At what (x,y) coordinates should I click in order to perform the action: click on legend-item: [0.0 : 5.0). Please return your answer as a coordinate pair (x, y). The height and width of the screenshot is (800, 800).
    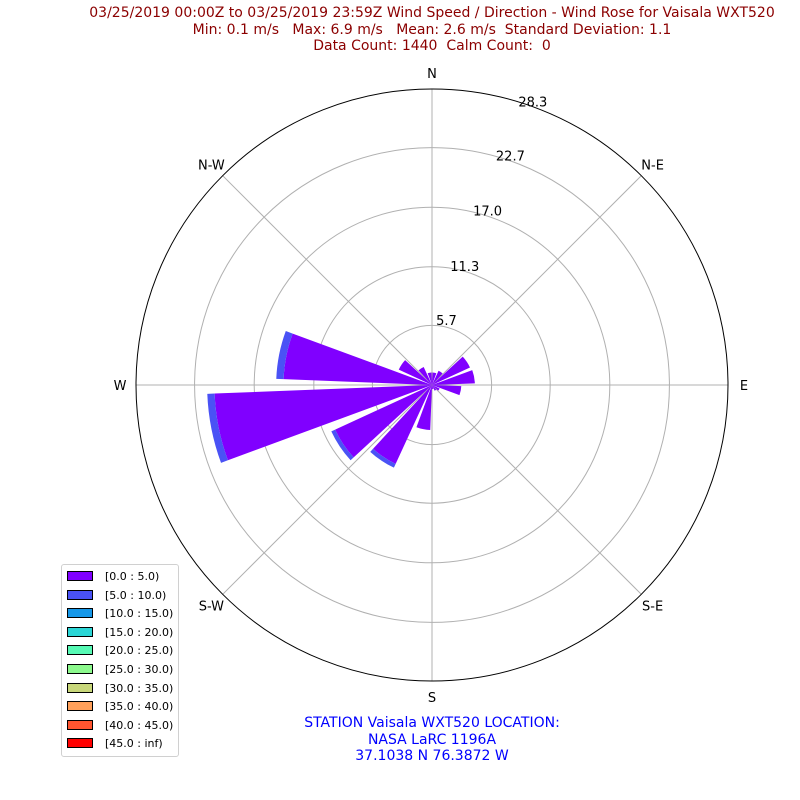
    Looking at the image, I should click on (120, 578).